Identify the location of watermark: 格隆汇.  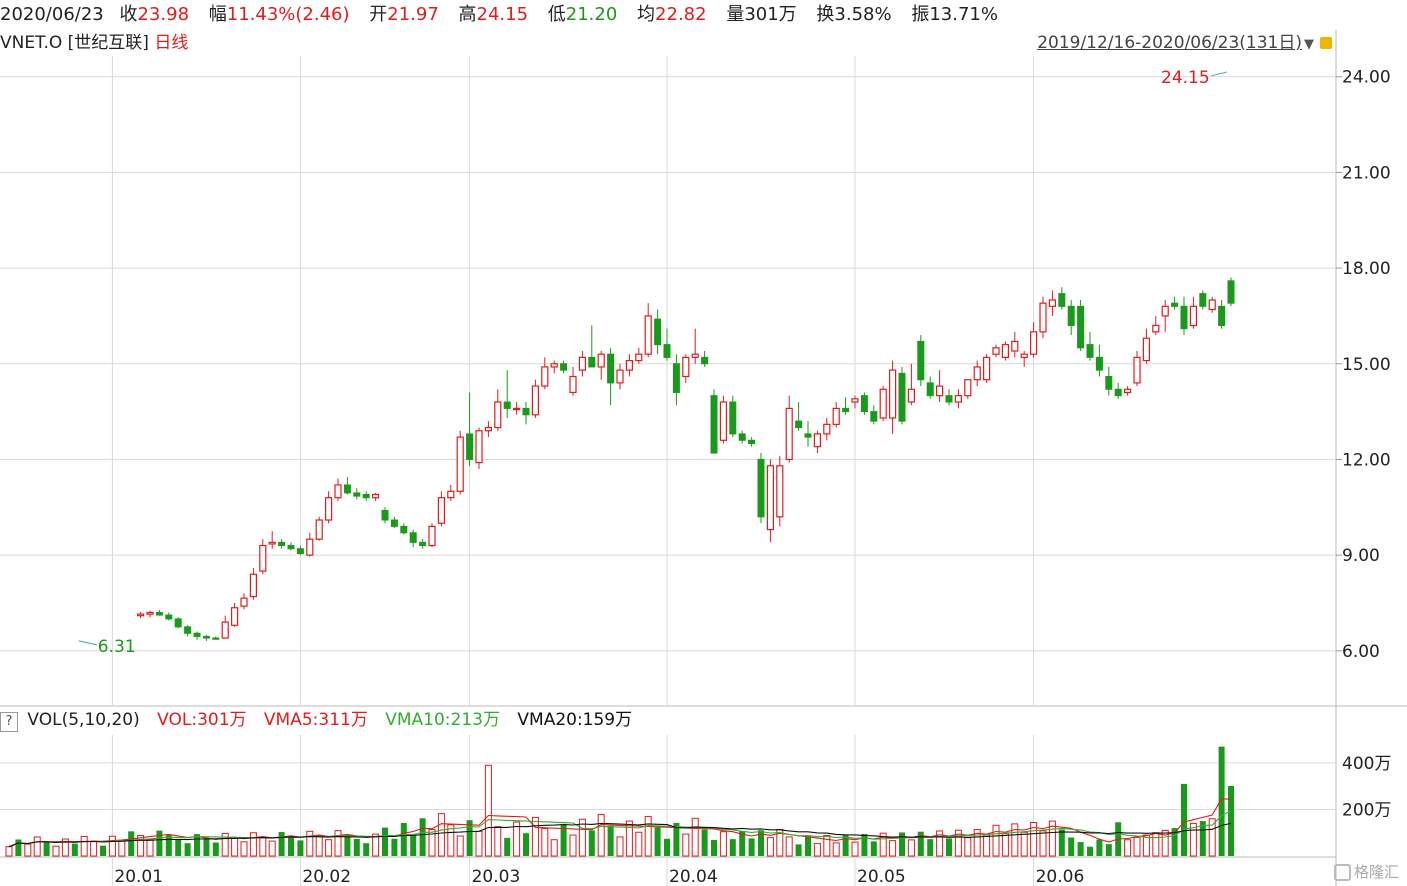
(1366, 871).